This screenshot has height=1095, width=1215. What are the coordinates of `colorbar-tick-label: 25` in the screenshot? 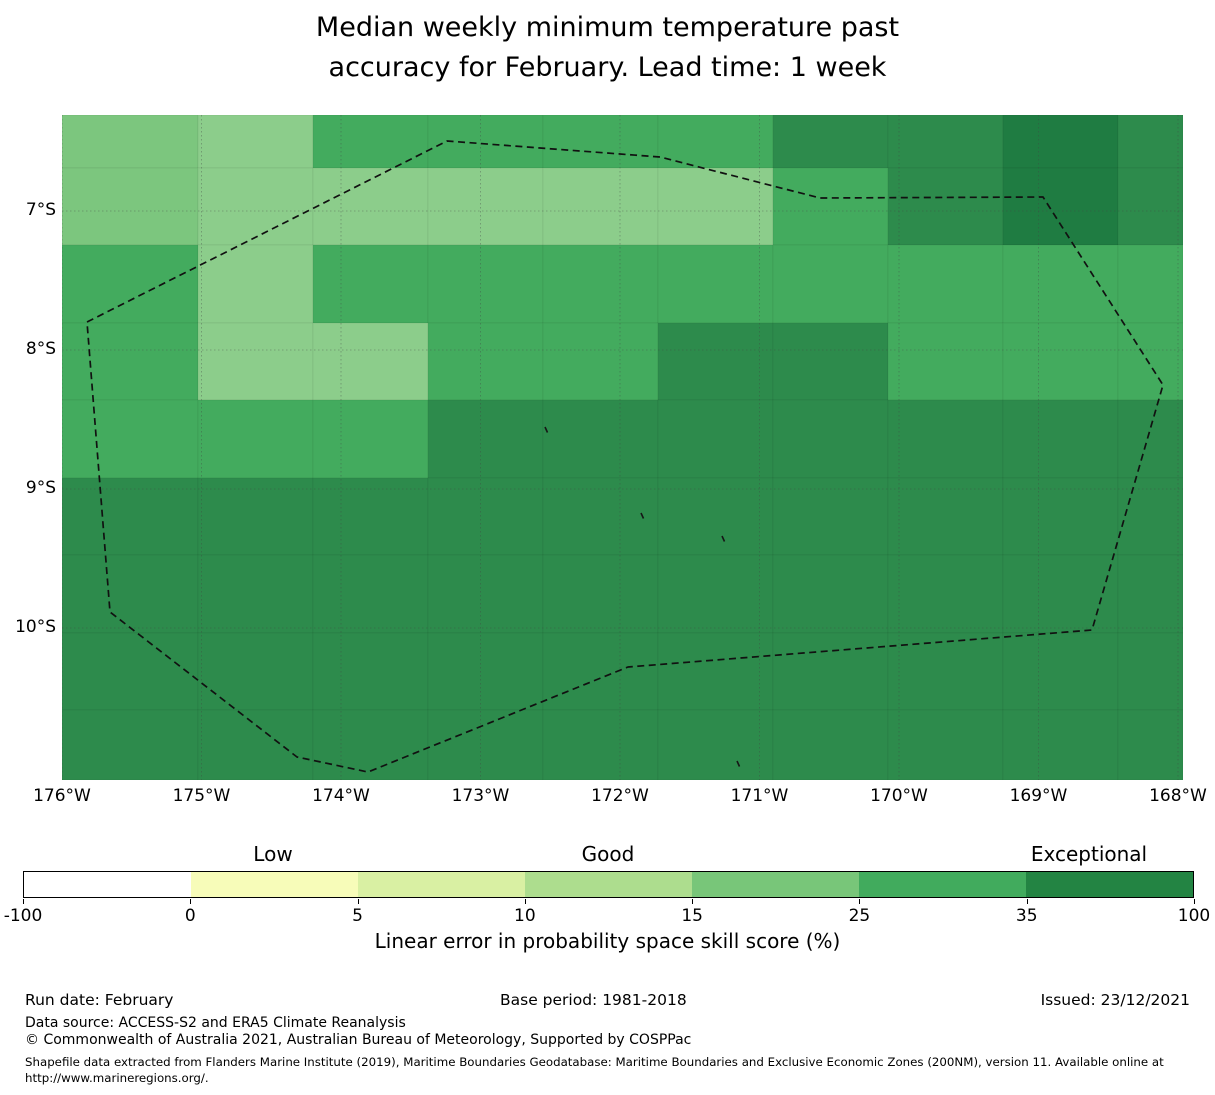 It's located at (859, 916).